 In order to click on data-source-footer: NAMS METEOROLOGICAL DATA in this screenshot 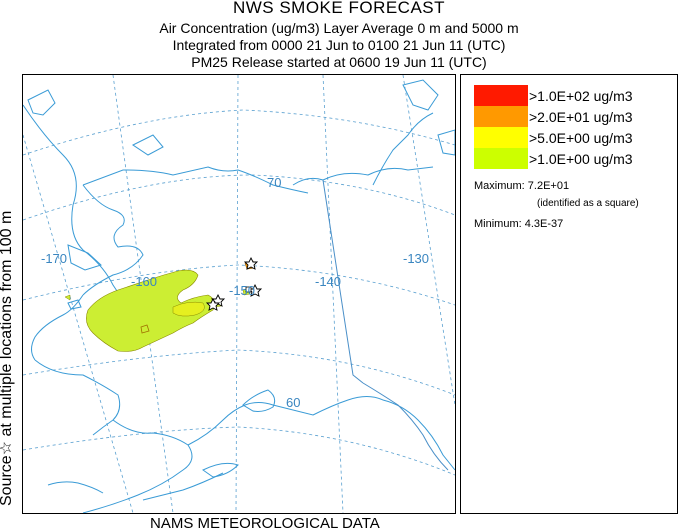, I will do `click(265, 523)`.